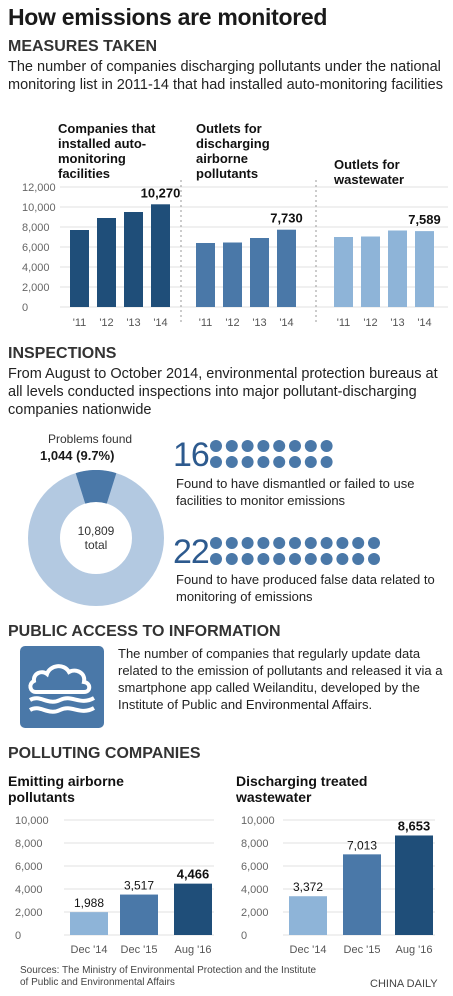  Describe the element at coordinates (139, 886) in the screenshot. I see `airborne-value-label: 3,517` at that location.